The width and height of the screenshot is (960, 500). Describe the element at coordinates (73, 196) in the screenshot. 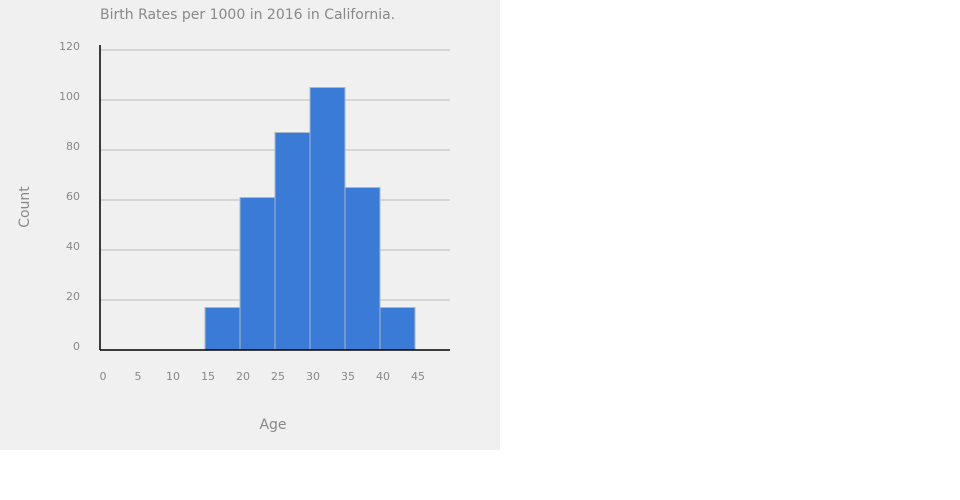

I see `y-tick-label: 60` at that location.